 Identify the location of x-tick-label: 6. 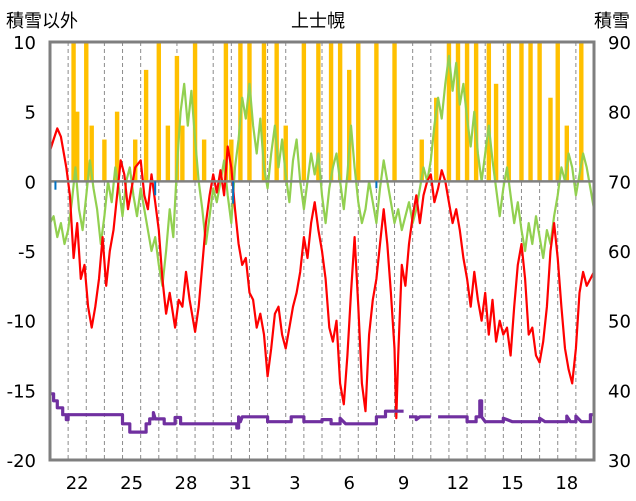
(348, 483).